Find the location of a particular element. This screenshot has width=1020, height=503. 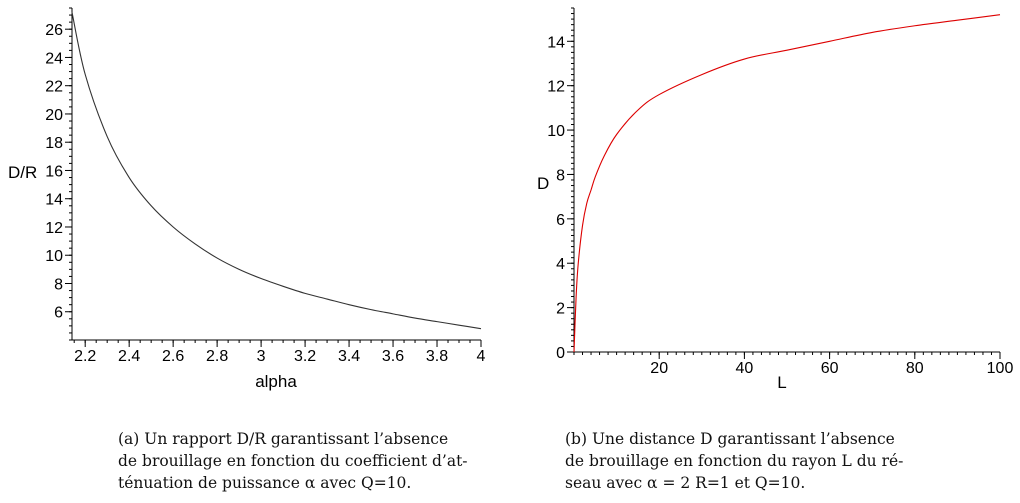

y-tick-label: 4 is located at coordinates (560, 264).